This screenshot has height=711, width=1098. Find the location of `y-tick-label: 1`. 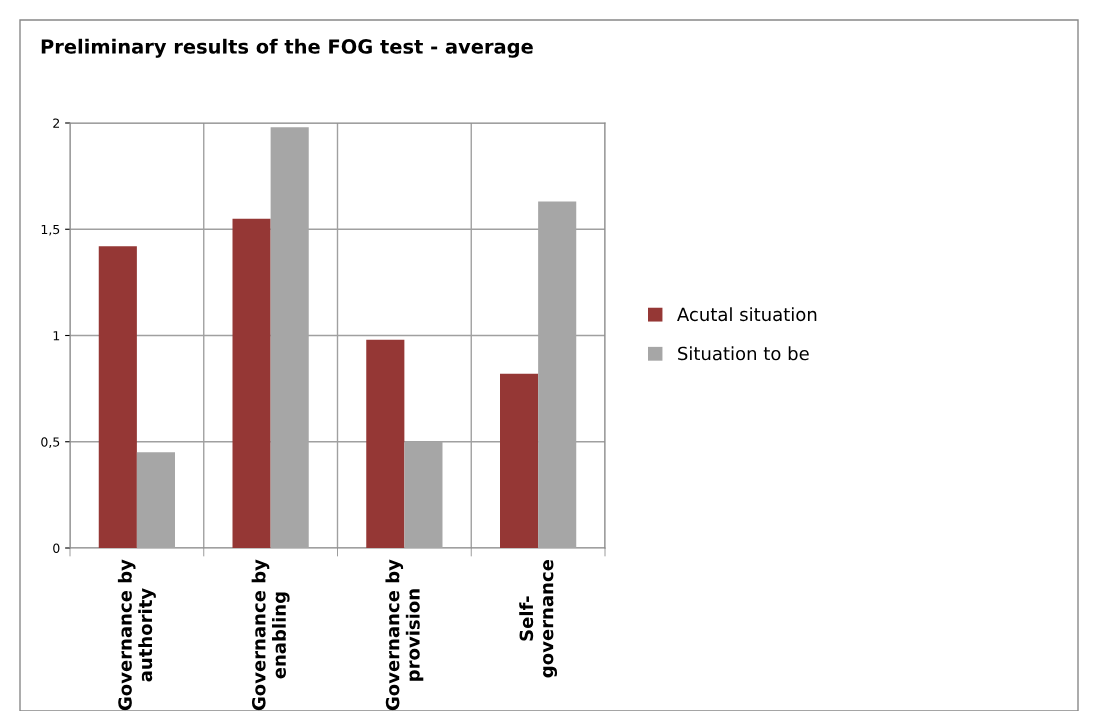

y-tick-label: 1 is located at coordinates (56, 336).